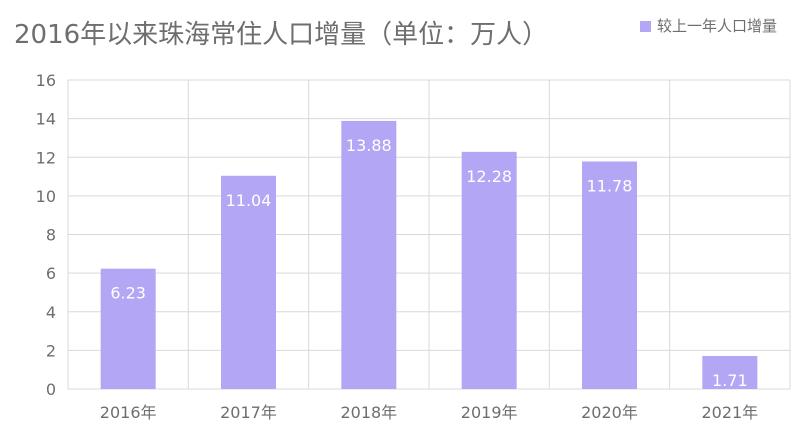 This screenshot has height=444, width=800. Describe the element at coordinates (610, 185) in the screenshot. I see `data-label-4: 11.78` at that location.